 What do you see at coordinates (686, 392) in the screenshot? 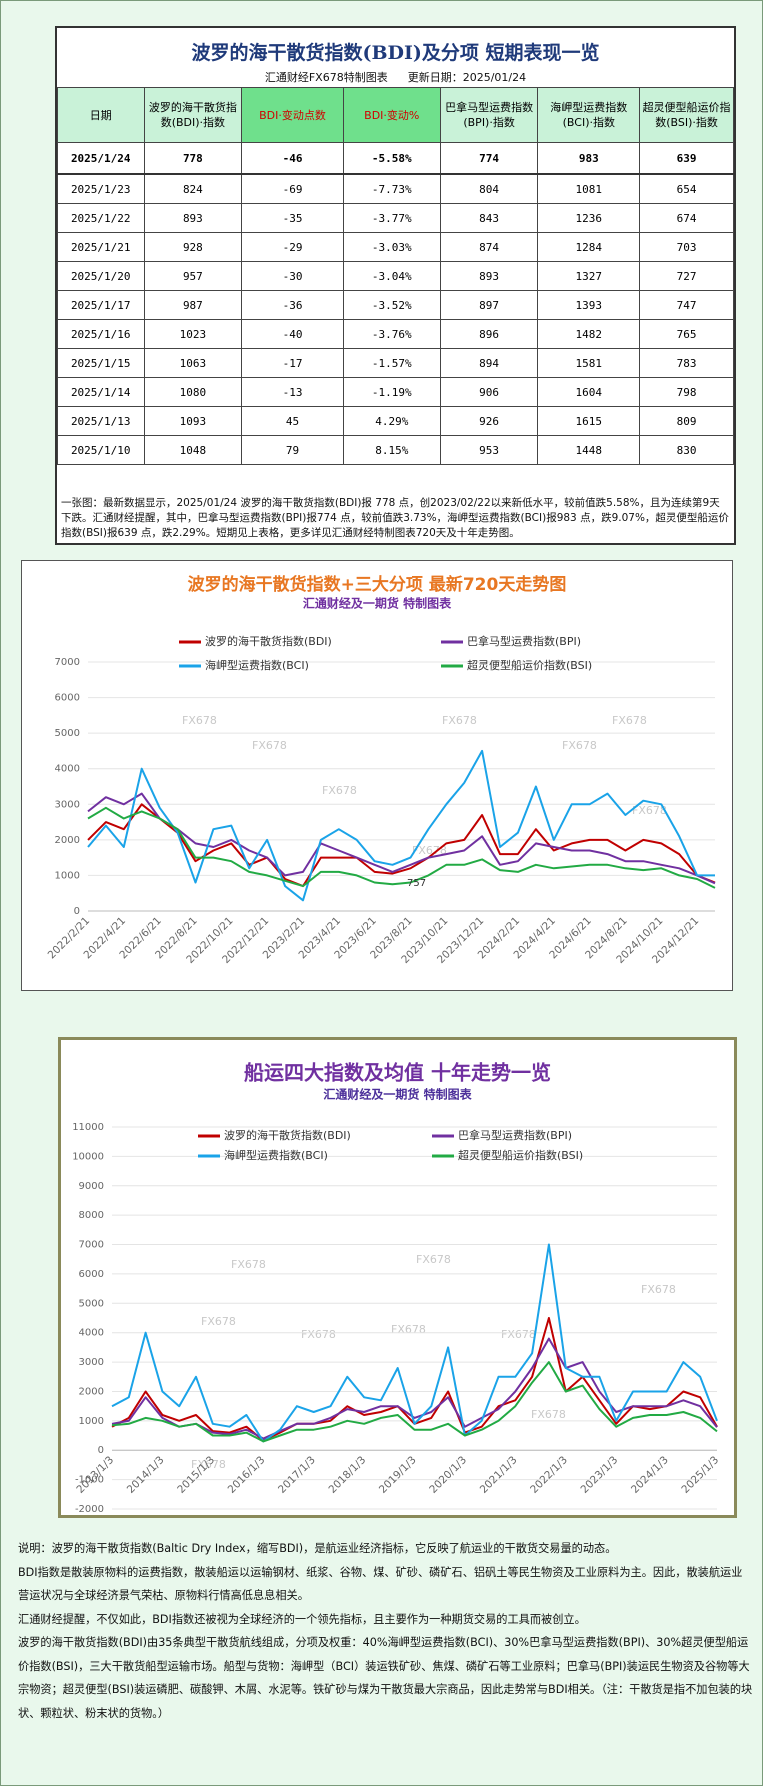
I see `table-cell: 798` at bounding box center [686, 392].